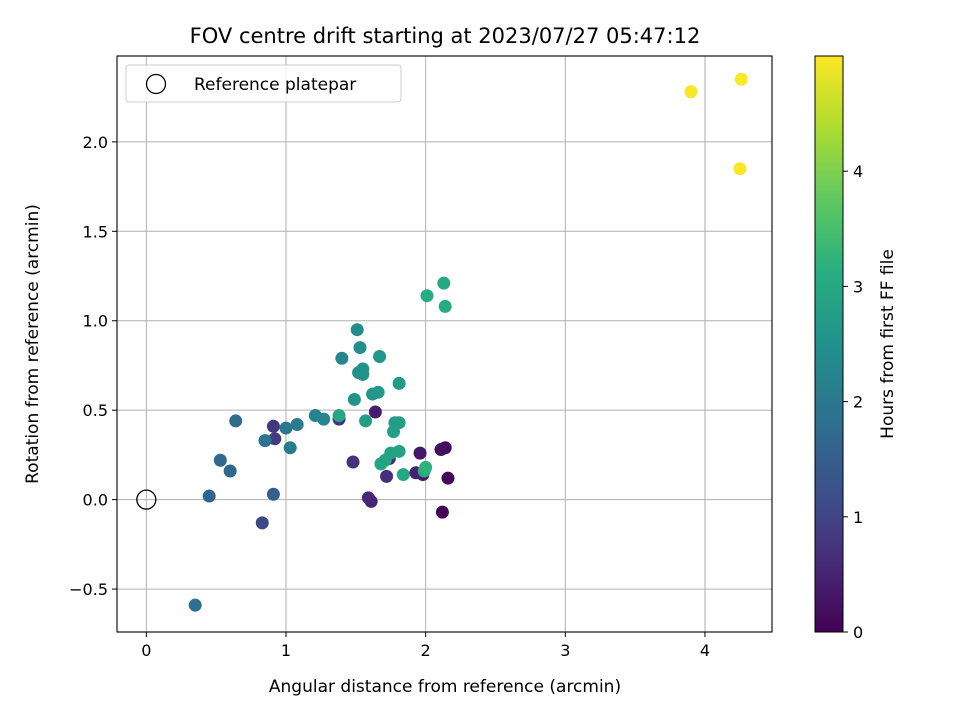 This screenshot has height=724, width=960. I want to click on x-tick-label: 2, so click(426, 650).